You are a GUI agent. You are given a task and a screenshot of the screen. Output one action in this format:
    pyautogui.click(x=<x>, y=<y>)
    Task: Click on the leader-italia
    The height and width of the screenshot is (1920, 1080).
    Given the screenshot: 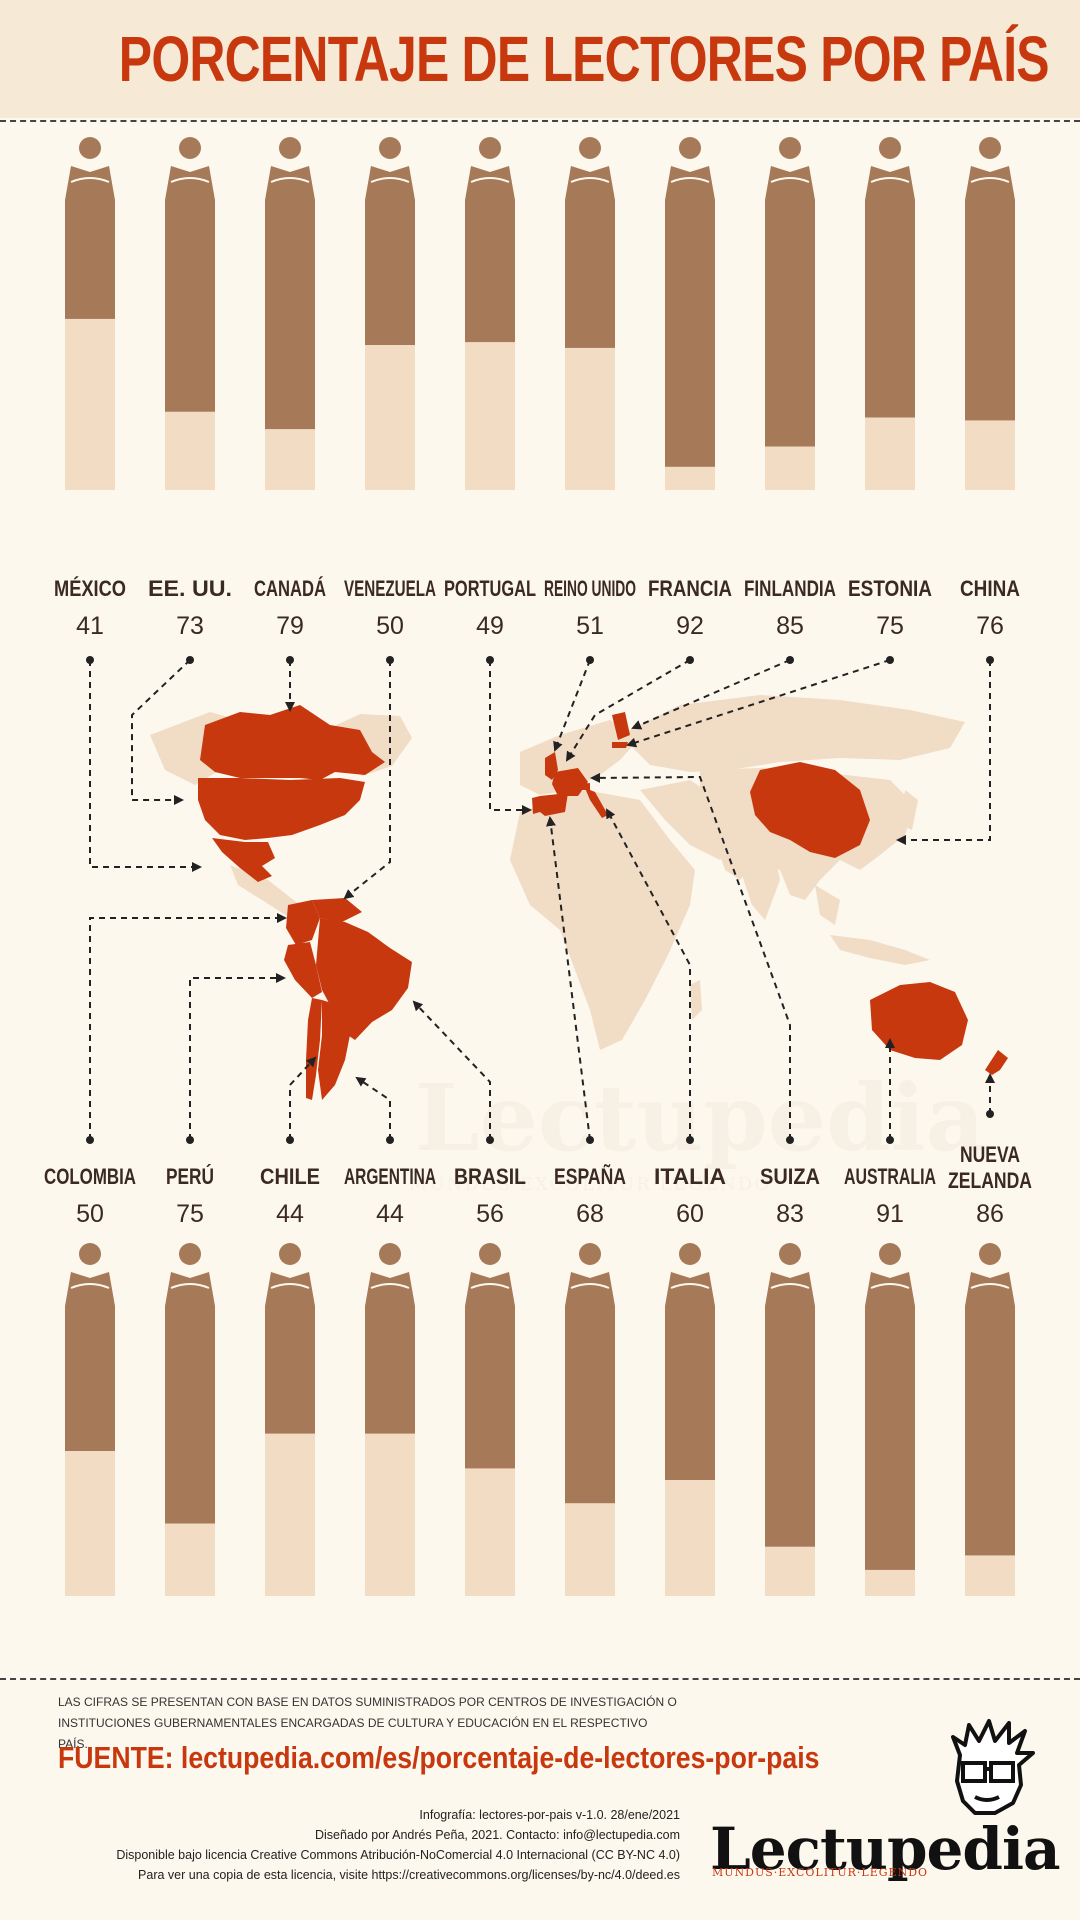 What is the action you would take?
    pyautogui.click(x=648, y=974)
    